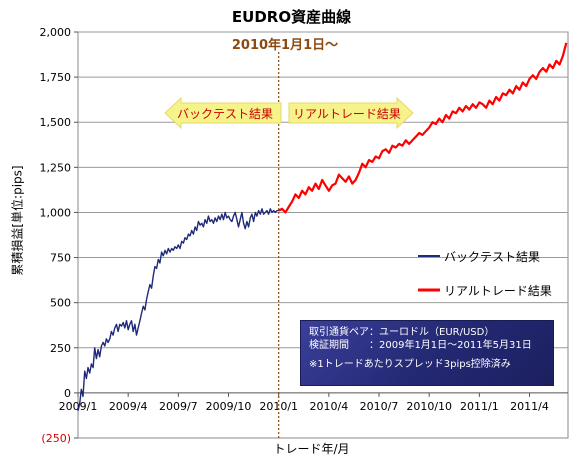  Describe the element at coordinates (311, 449) in the screenshot. I see `x-axis-label: トレード年/月` at that location.